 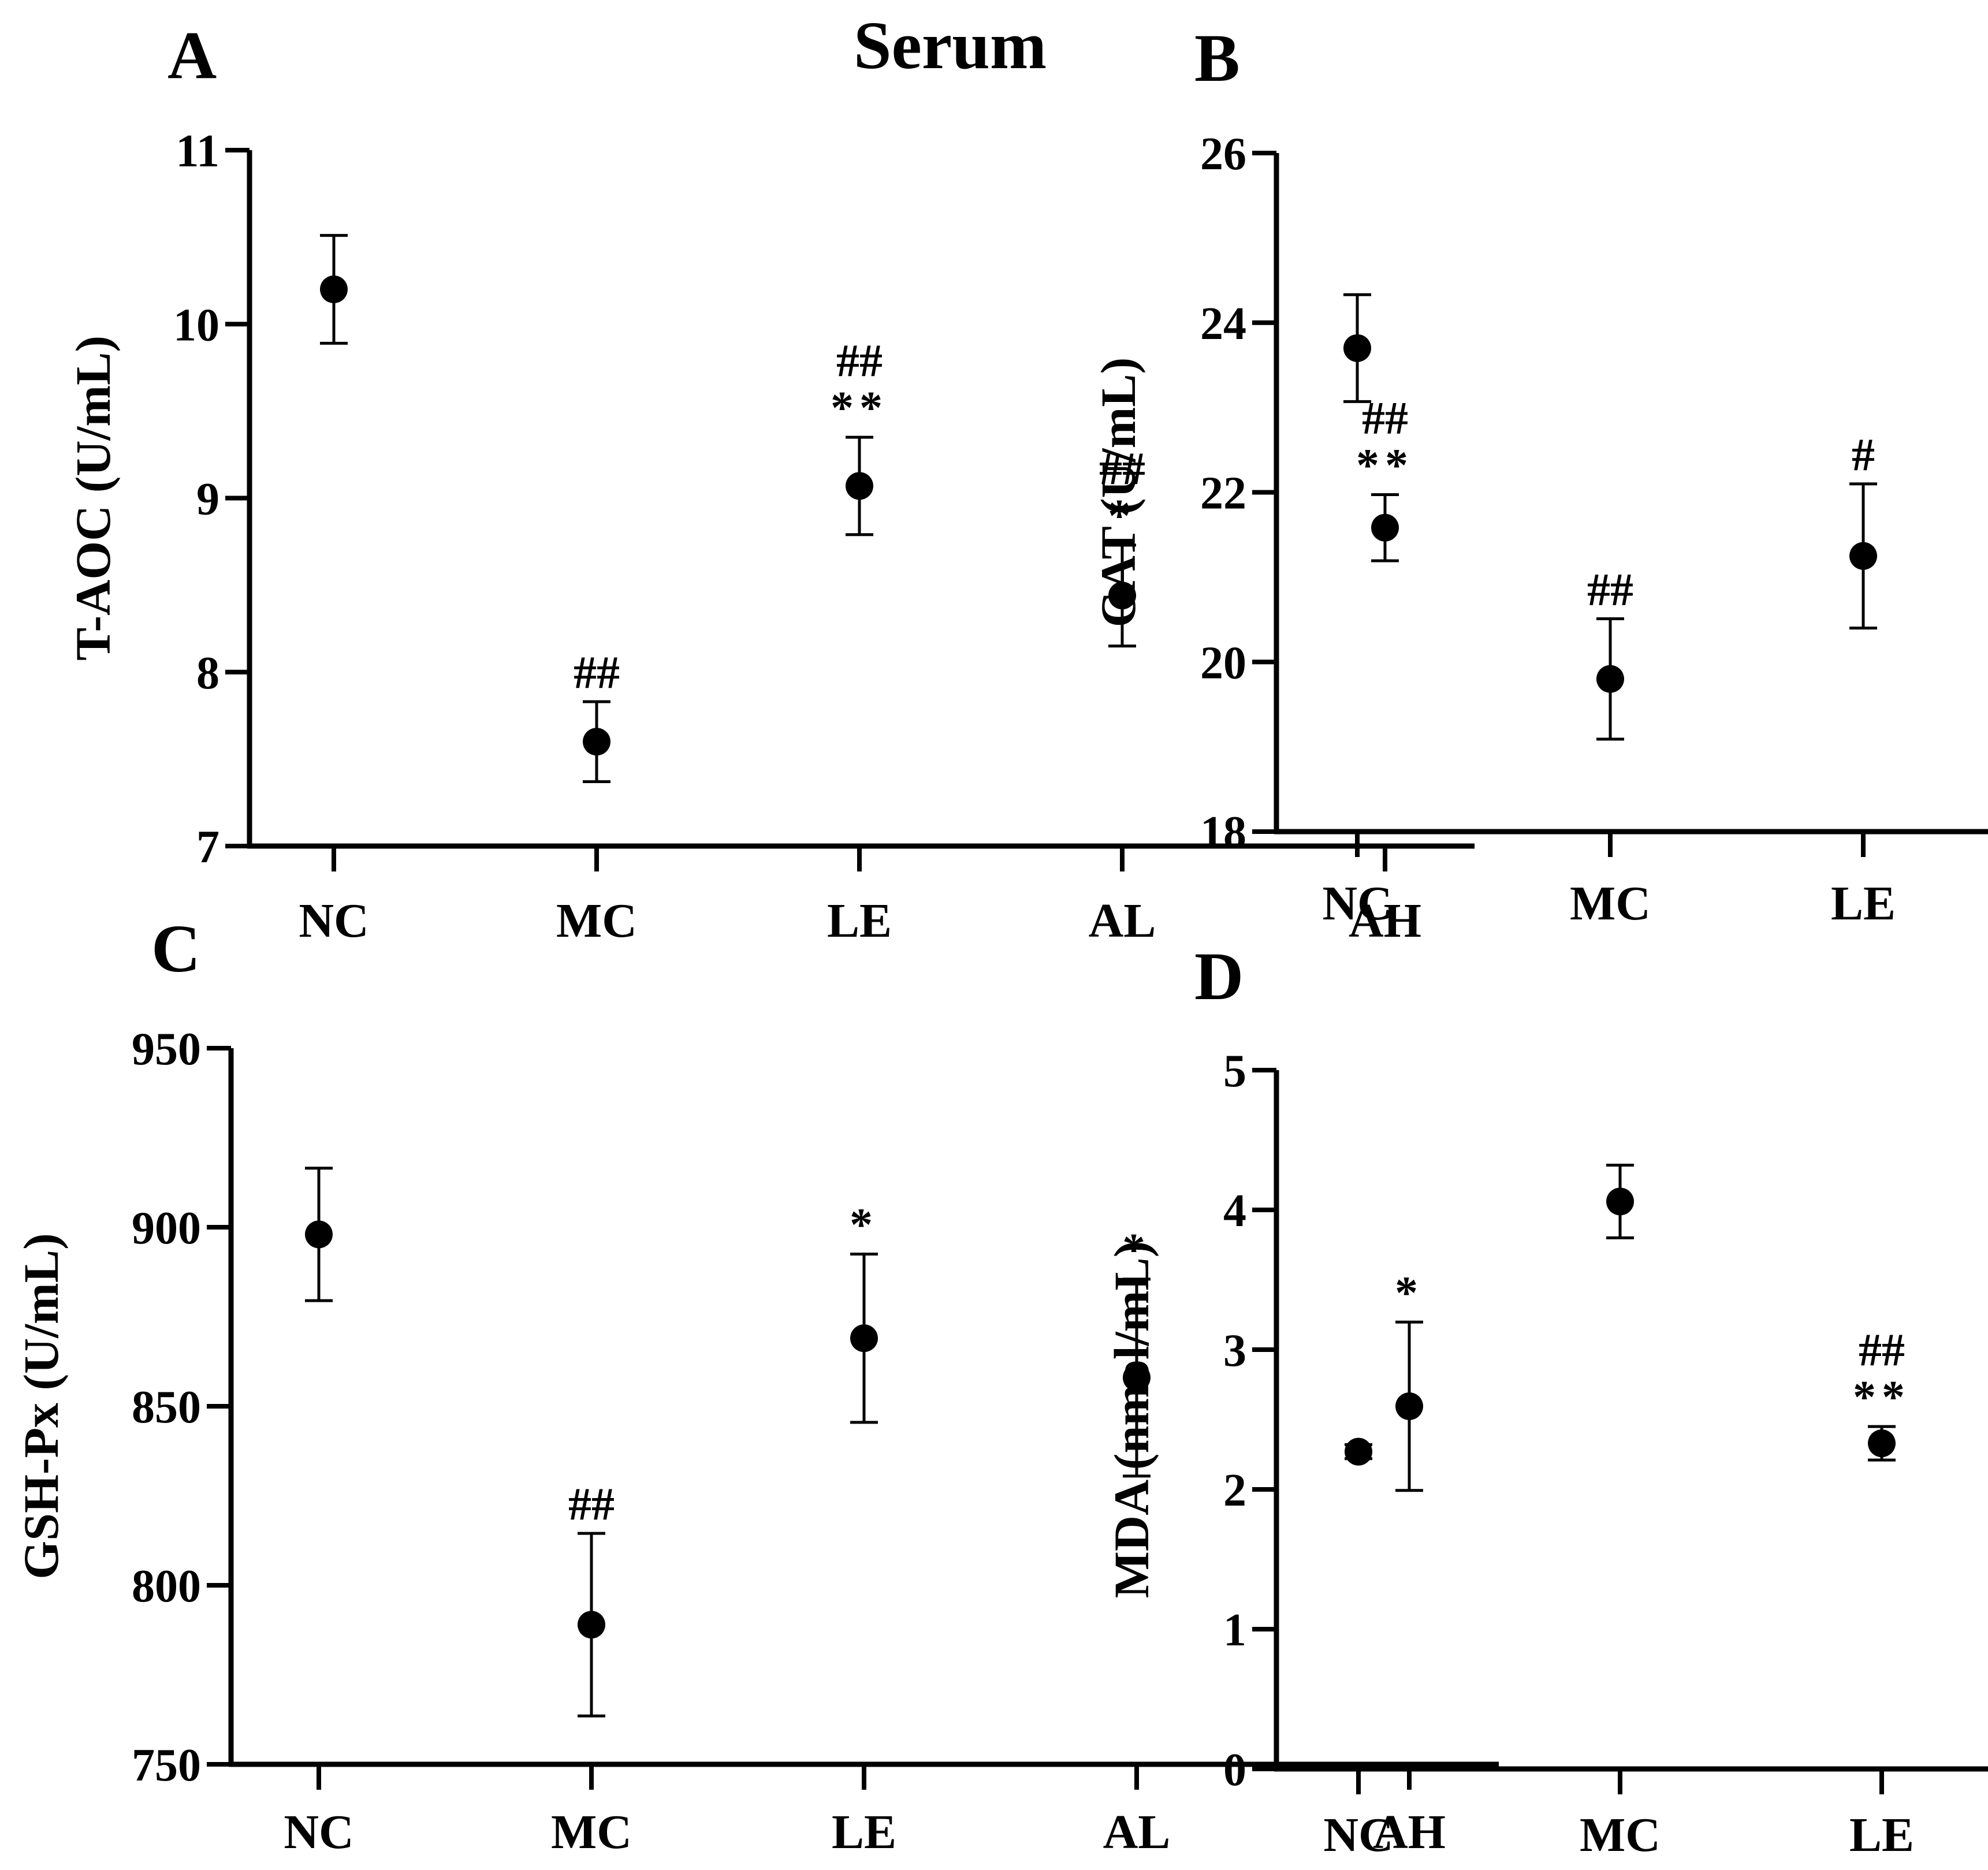 What do you see at coordinates (208, 499) in the screenshot?
I see `y-tick-label: 9` at bounding box center [208, 499].